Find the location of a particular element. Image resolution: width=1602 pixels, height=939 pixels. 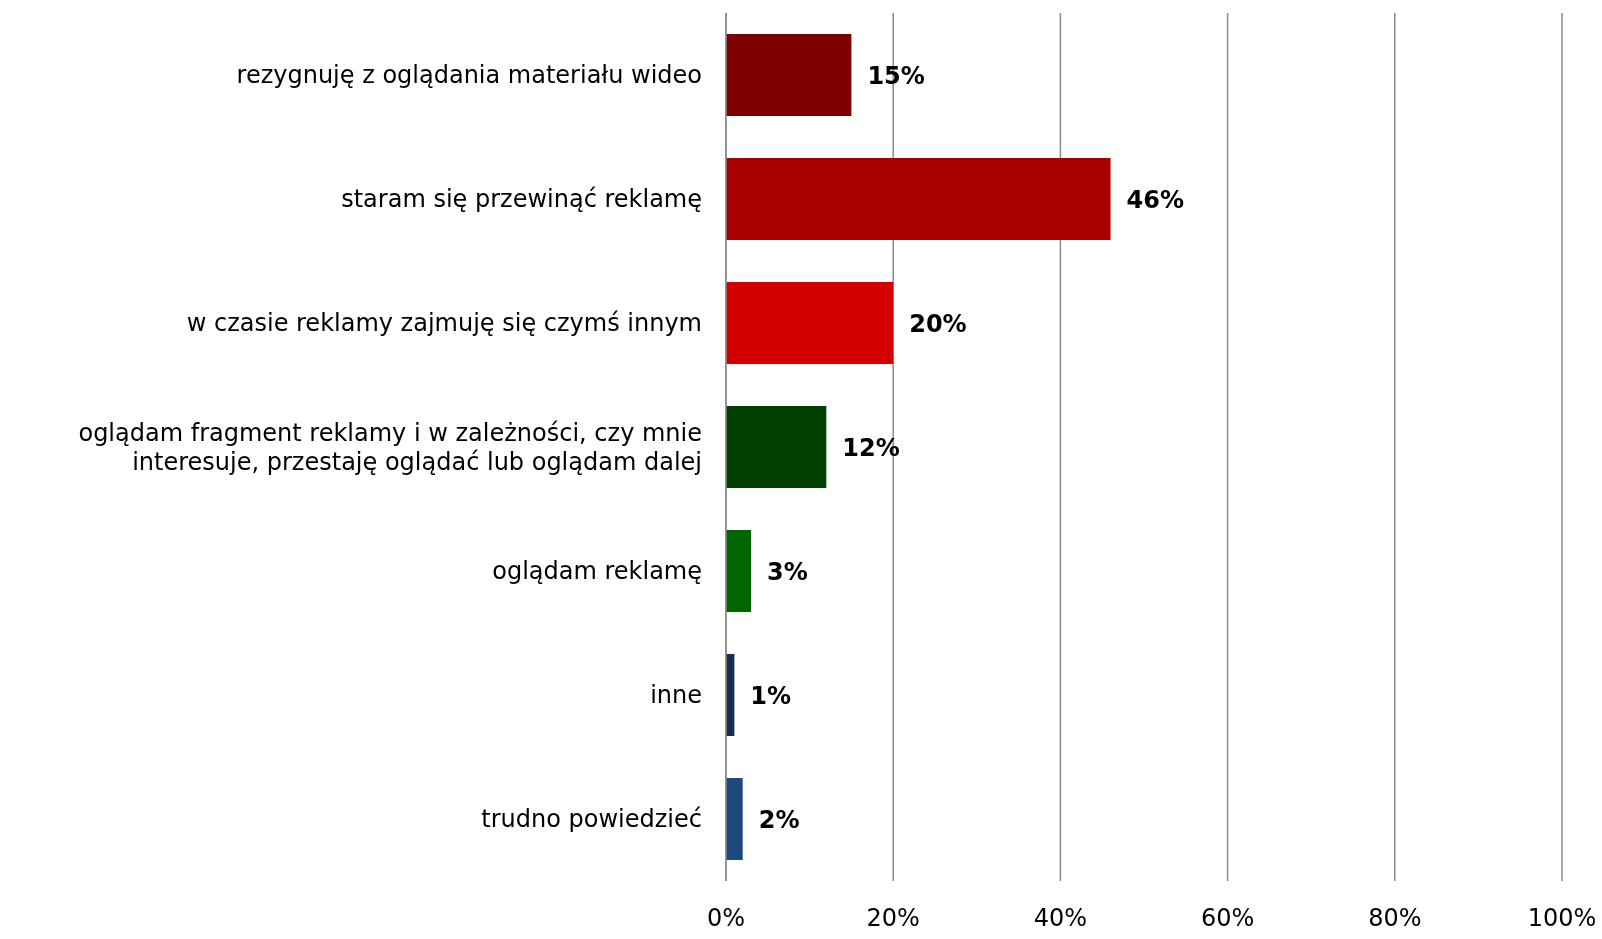

y-tick-label: oglądam reklamę is located at coordinates (597, 571).